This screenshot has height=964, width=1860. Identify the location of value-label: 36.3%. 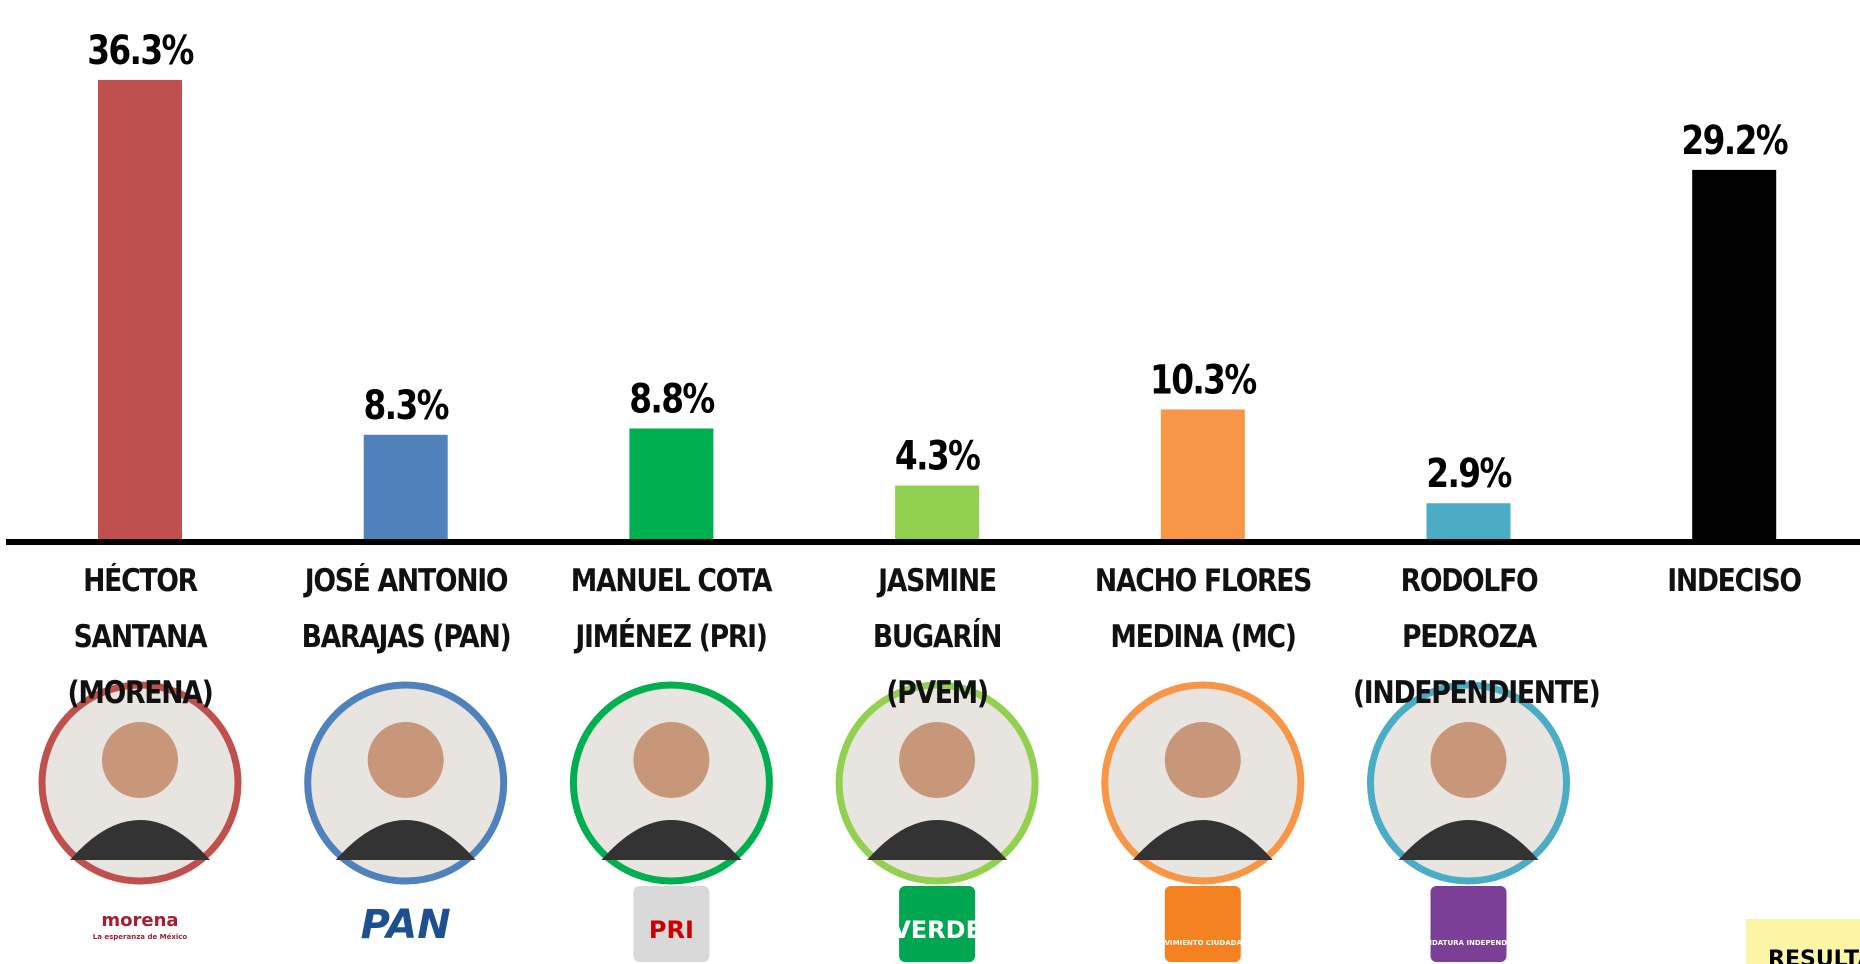
(140, 50).